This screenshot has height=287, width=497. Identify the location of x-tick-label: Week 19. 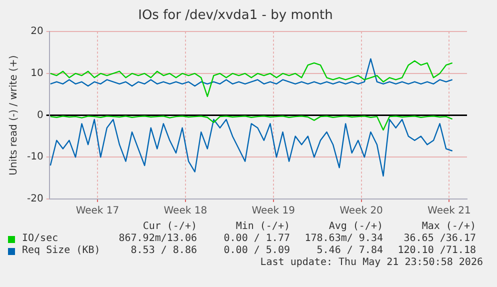
(273, 211).